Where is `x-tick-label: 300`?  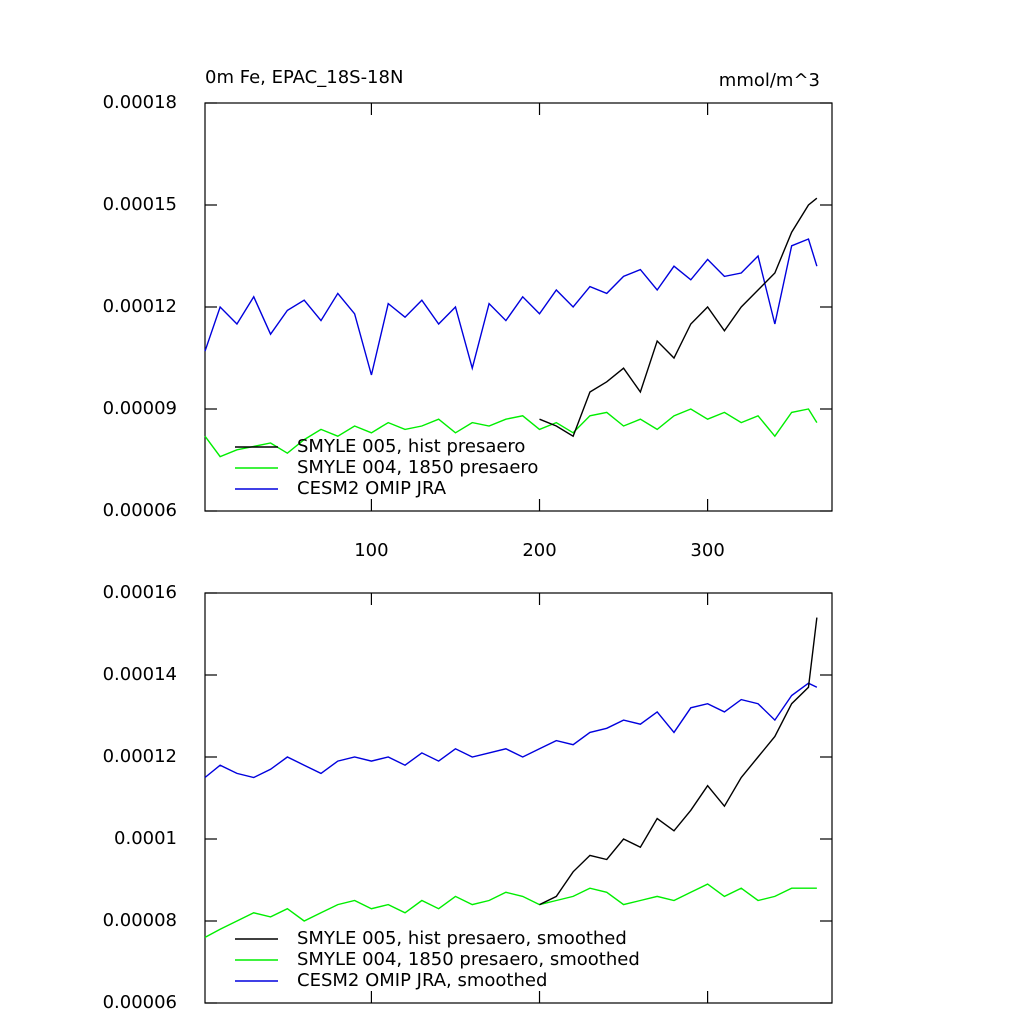
x-tick-label: 300 is located at coordinates (707, 550).